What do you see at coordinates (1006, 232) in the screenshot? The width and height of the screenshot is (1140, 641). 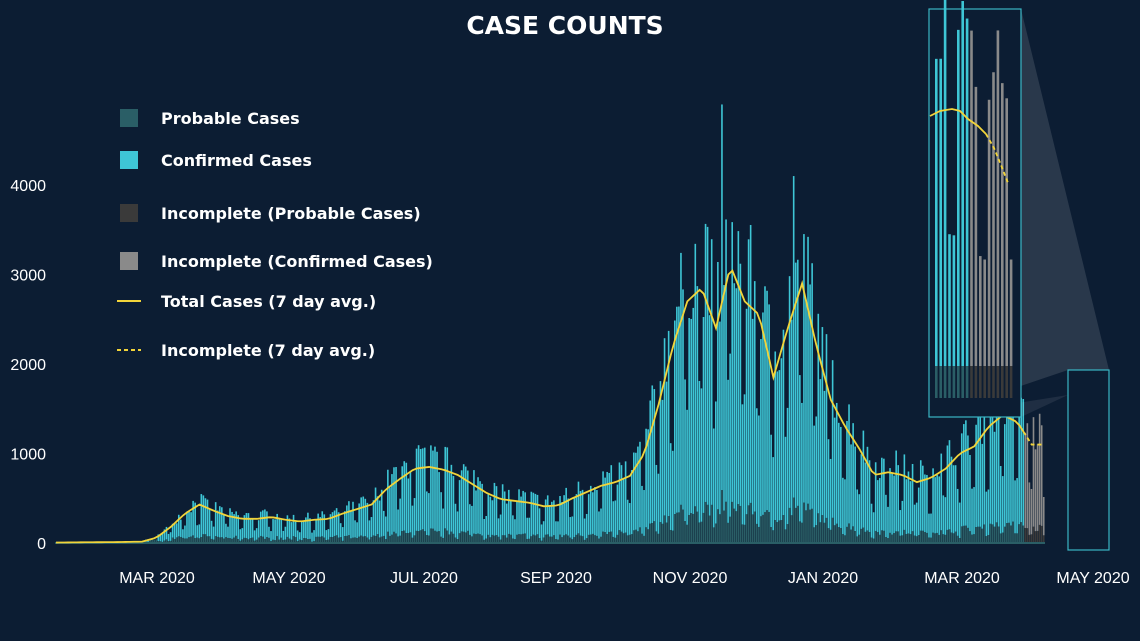 I see `inset-bar-incomplete-confirmed` at bounding box center [1006, 232].